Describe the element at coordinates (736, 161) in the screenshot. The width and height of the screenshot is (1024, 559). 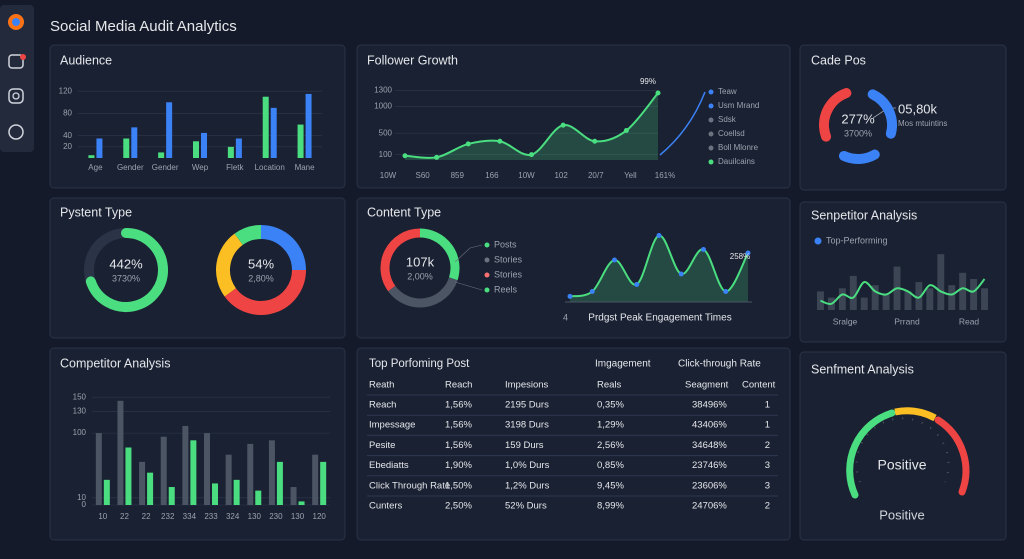
I see `legend-label: Dauilcains` at that location.